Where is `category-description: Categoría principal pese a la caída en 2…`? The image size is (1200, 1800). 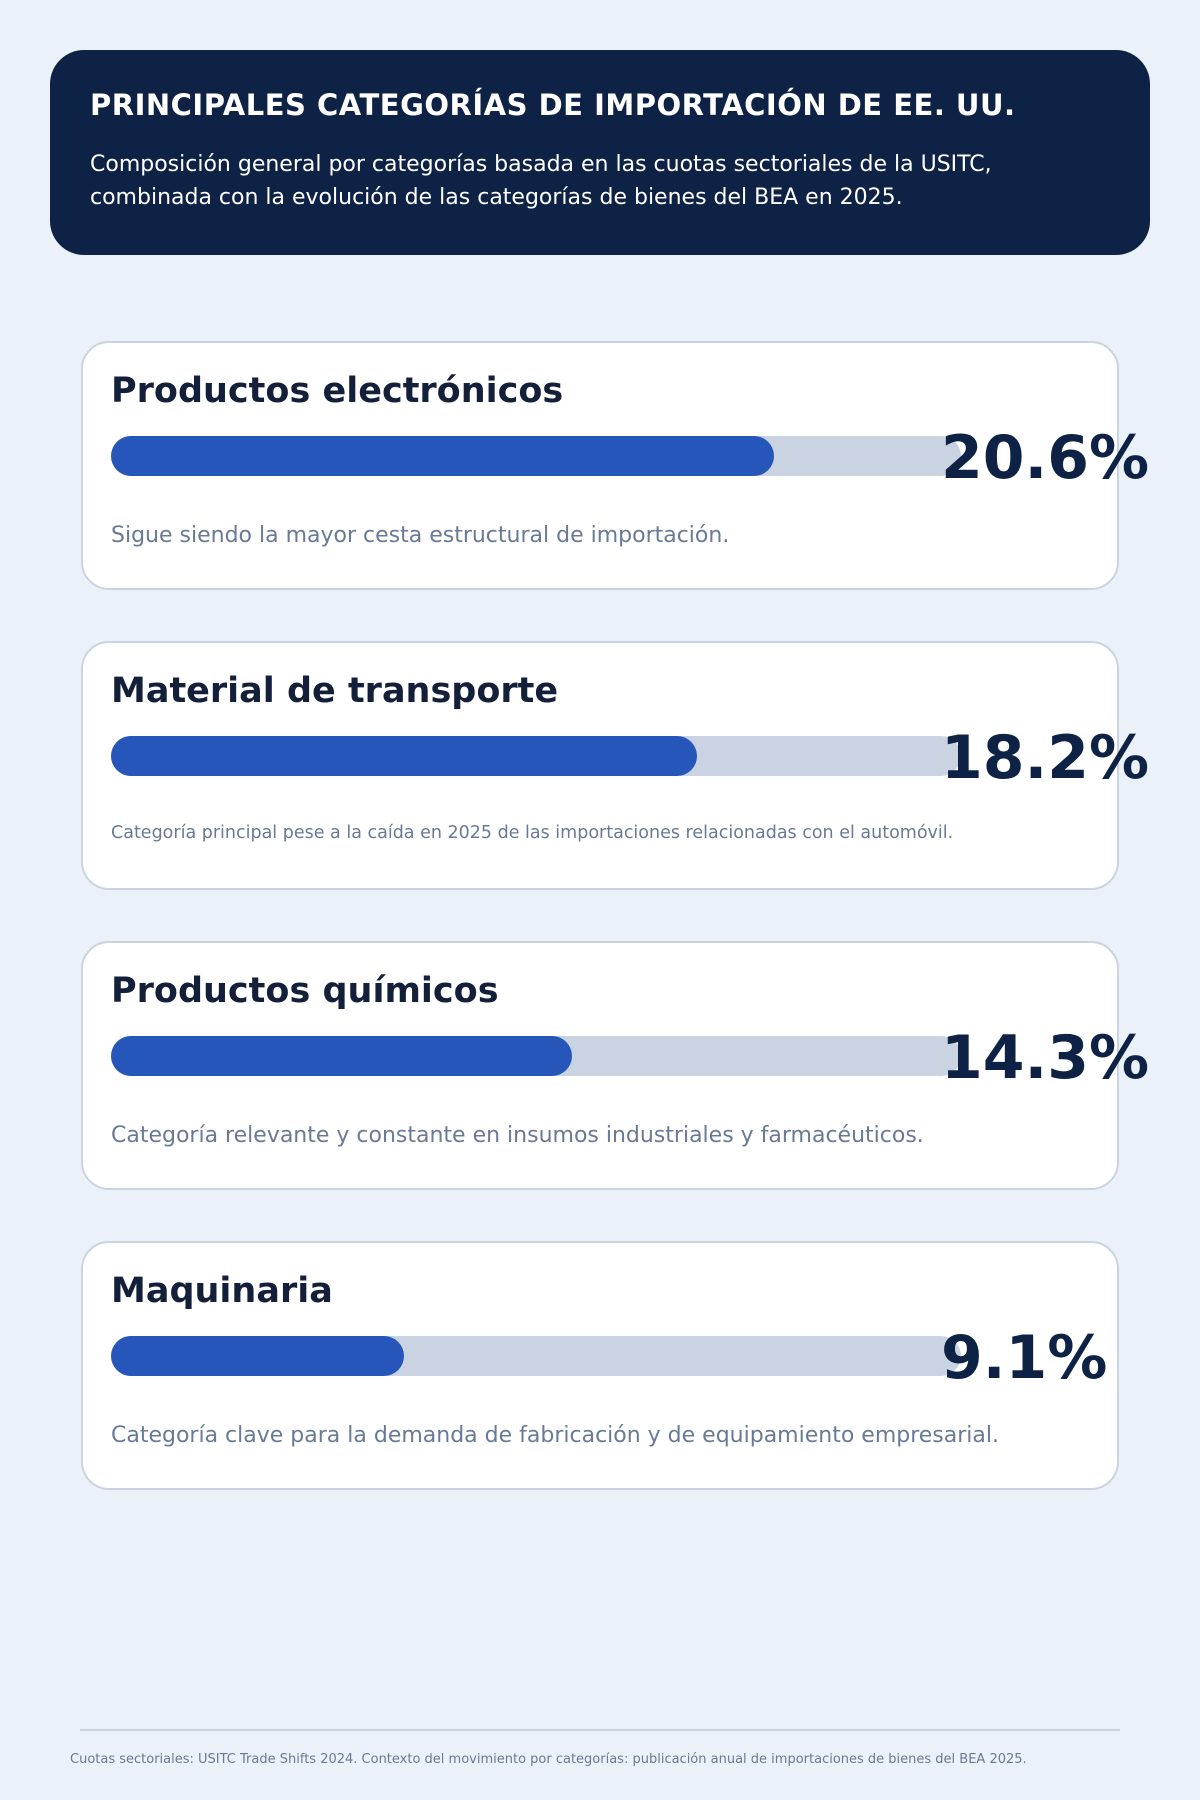
category-description: Categoría principal pese a la caída en 2… is located at coordinates (532, 833).